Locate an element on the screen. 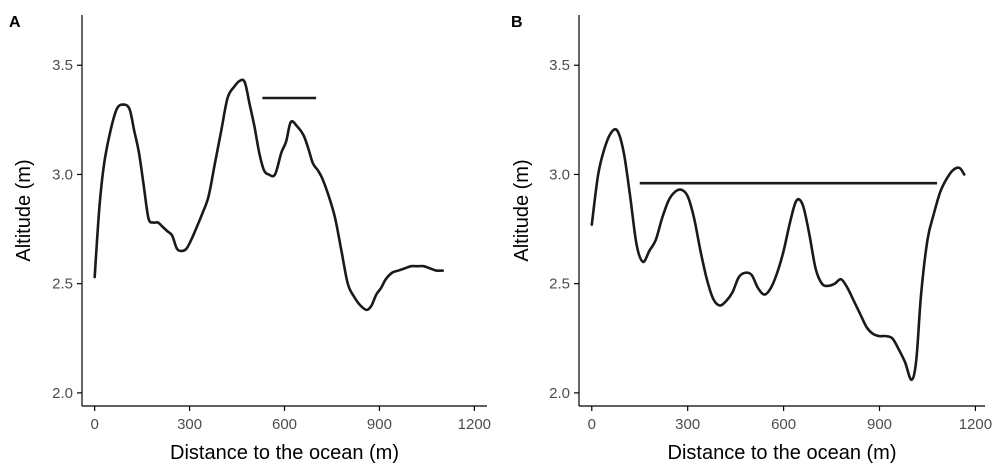 The height and width of the screenshot is (465, 992). panel-label: A is located at coordinates (15, 22).